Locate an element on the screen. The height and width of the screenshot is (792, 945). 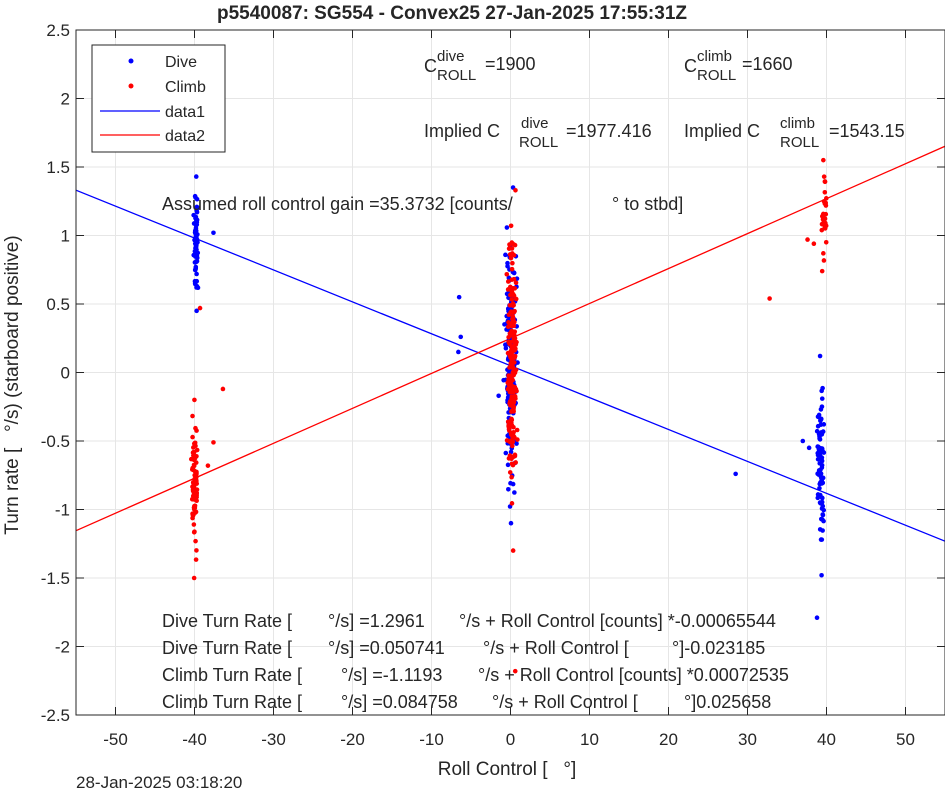
legend-climb-label: Climb is located at coordinates (185, 87).